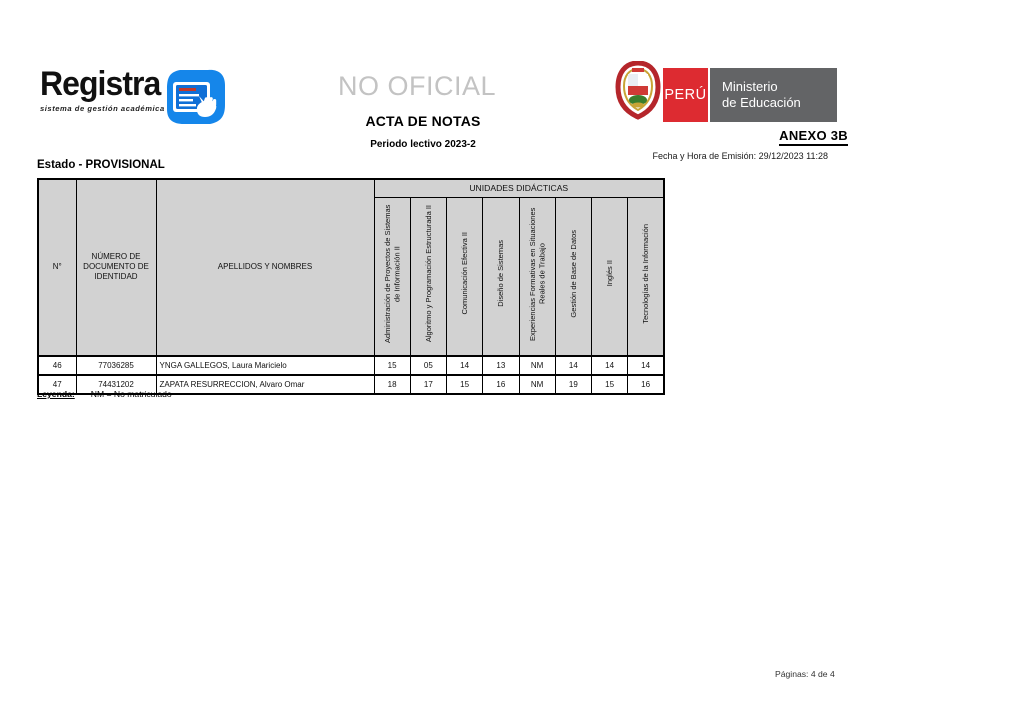 The height and width of the screenshot is (724, 1024). Describe the element at coordinates (417, 86) in the screenshot. I see `no-oficial-watermark: NO OFICIAL` at that location.